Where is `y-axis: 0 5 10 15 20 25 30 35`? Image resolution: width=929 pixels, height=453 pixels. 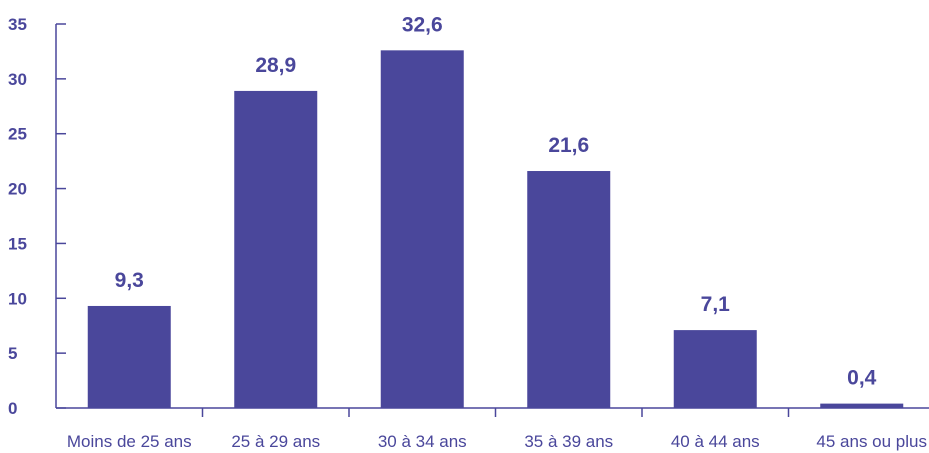 y-axis: 0 5 10 15 20 25 30 35 is located at coordinates (37, 216).